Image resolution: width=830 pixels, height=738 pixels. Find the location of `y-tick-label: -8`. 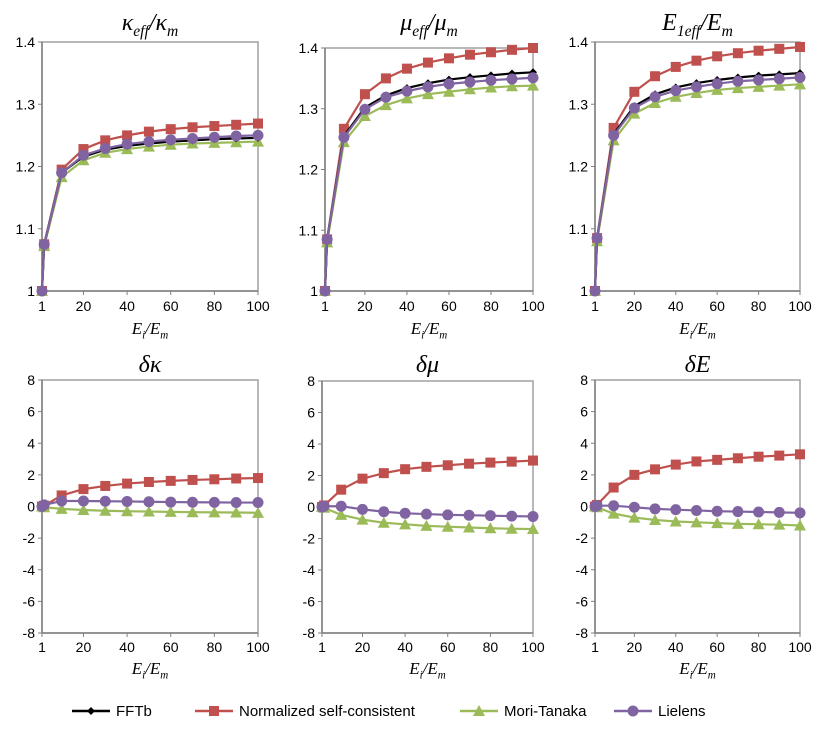

y-tick-label: -8 is located at coordinates (29, 633).